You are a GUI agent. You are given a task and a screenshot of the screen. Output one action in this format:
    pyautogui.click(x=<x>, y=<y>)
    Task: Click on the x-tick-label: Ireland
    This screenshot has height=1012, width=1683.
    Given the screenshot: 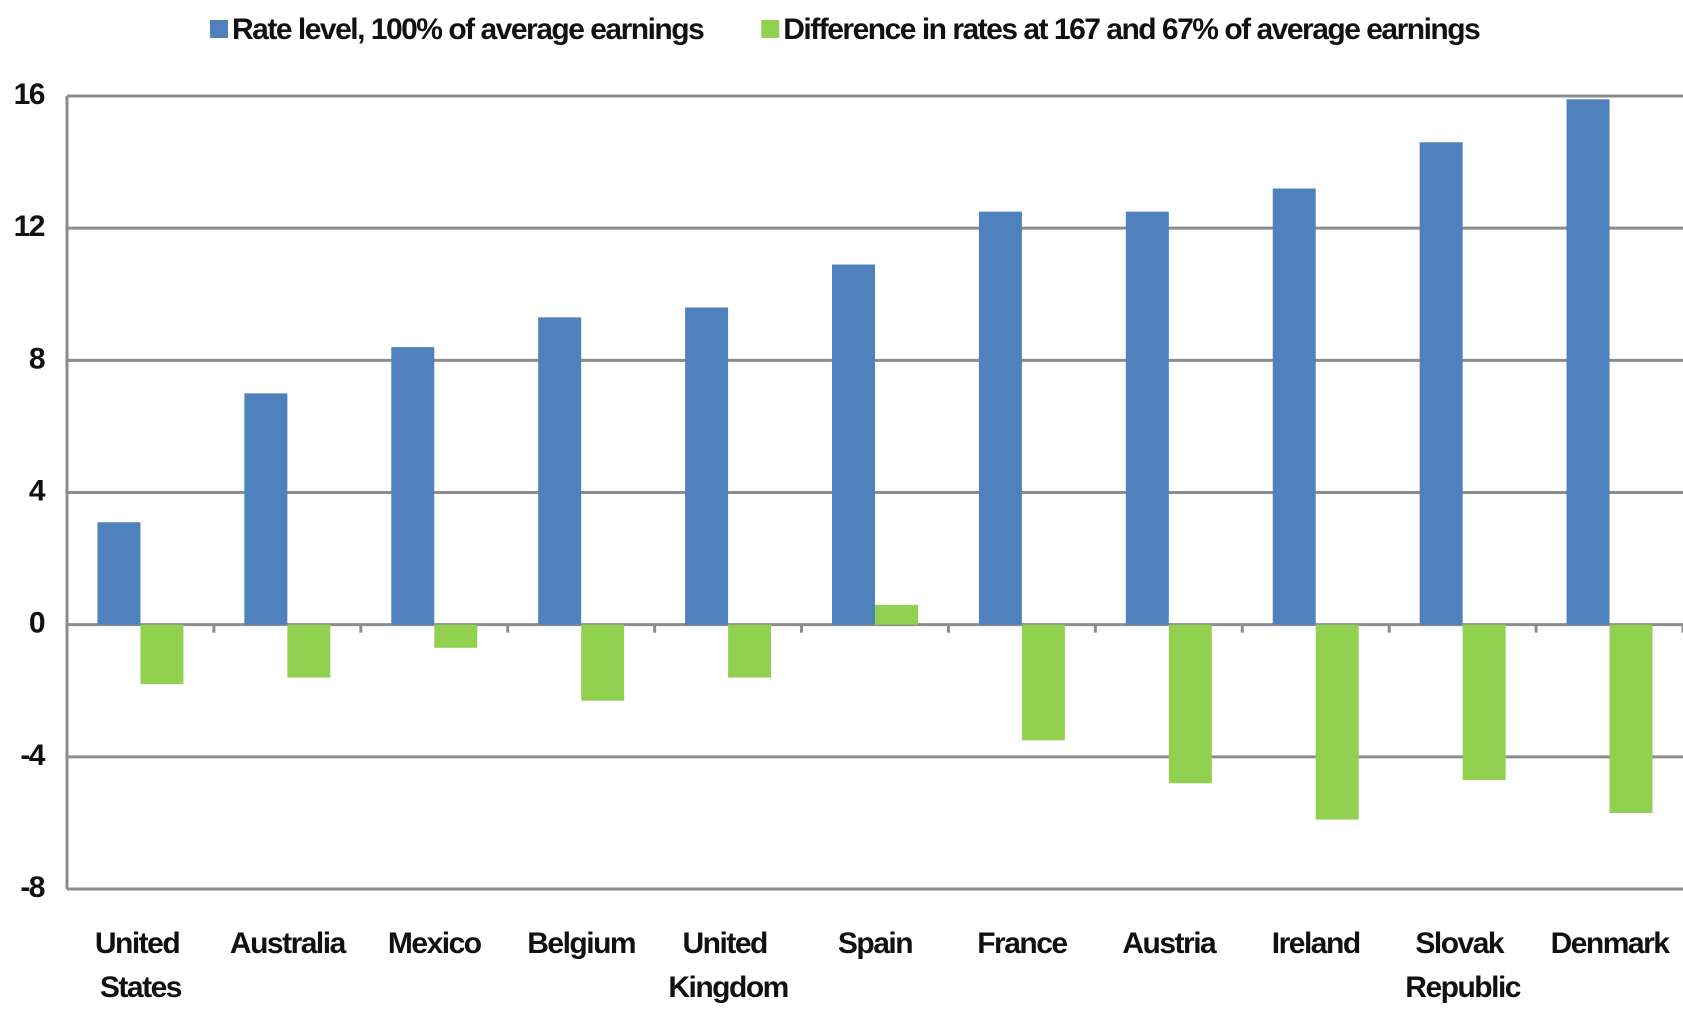 What is the action you would take?
    pyautogui.click(x=1316, y=943)
    